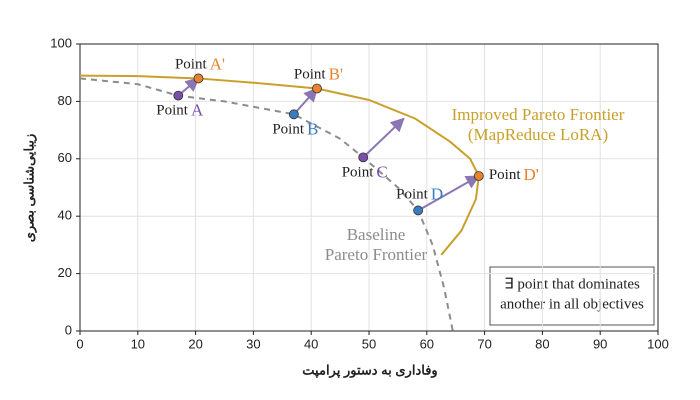 Image resolution: width=700 pixels, height=400 pixels. I want to click on note-box, so click(572, 296).